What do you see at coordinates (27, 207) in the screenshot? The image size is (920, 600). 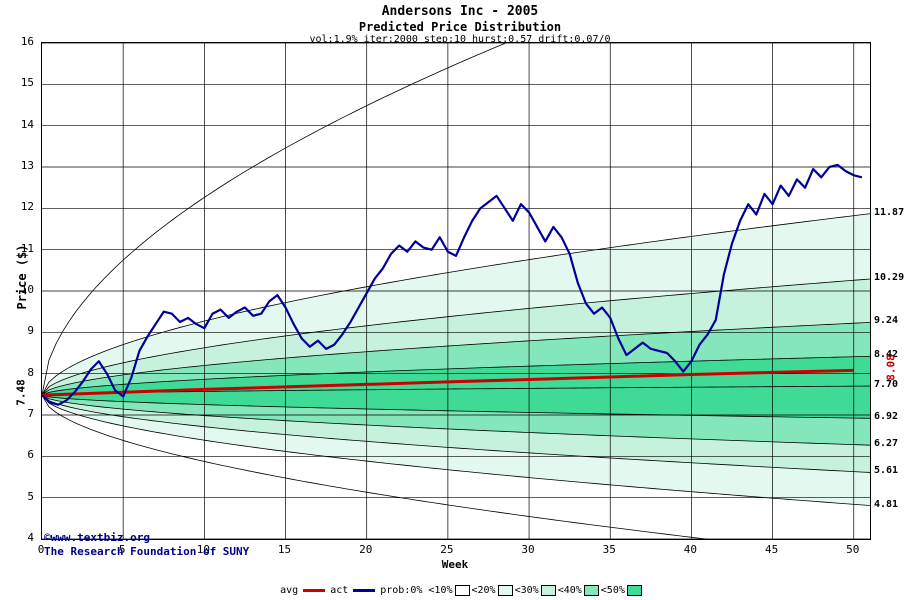 I see `y-tick-label: 12` at bounding box center [27, 207].